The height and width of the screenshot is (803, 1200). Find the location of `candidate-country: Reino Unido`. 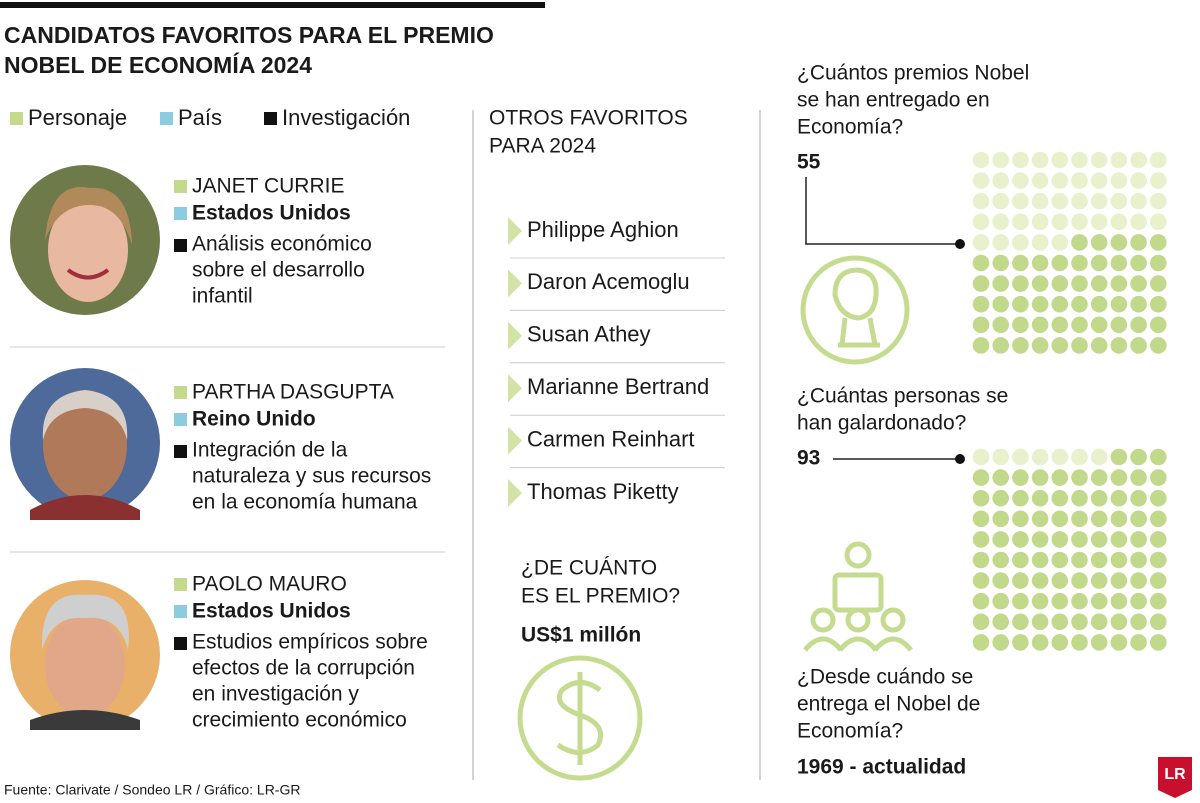

candidate-country: Reino Unido is located at coordinates (254, 419).